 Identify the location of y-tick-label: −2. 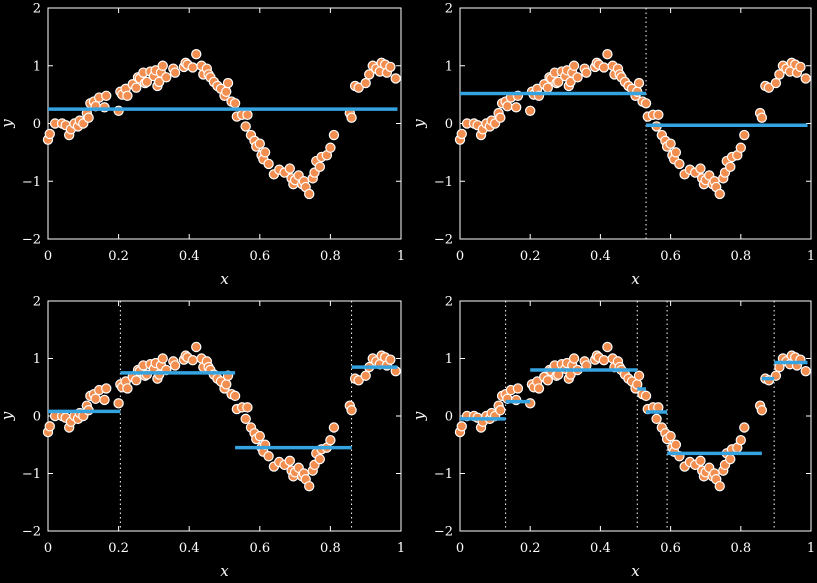
(31, 240).